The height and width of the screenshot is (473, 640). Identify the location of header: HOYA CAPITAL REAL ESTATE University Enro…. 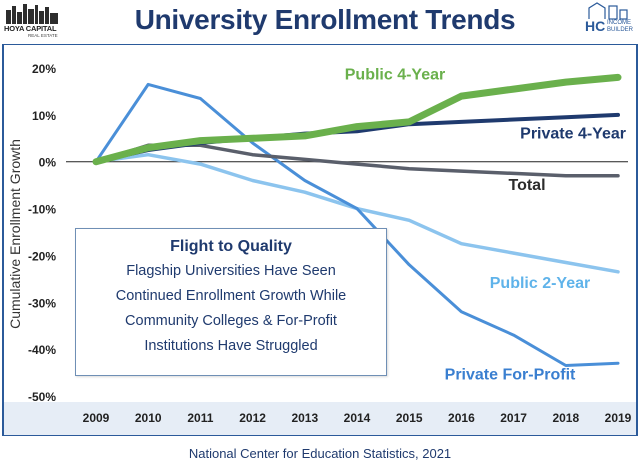
(320, 22).